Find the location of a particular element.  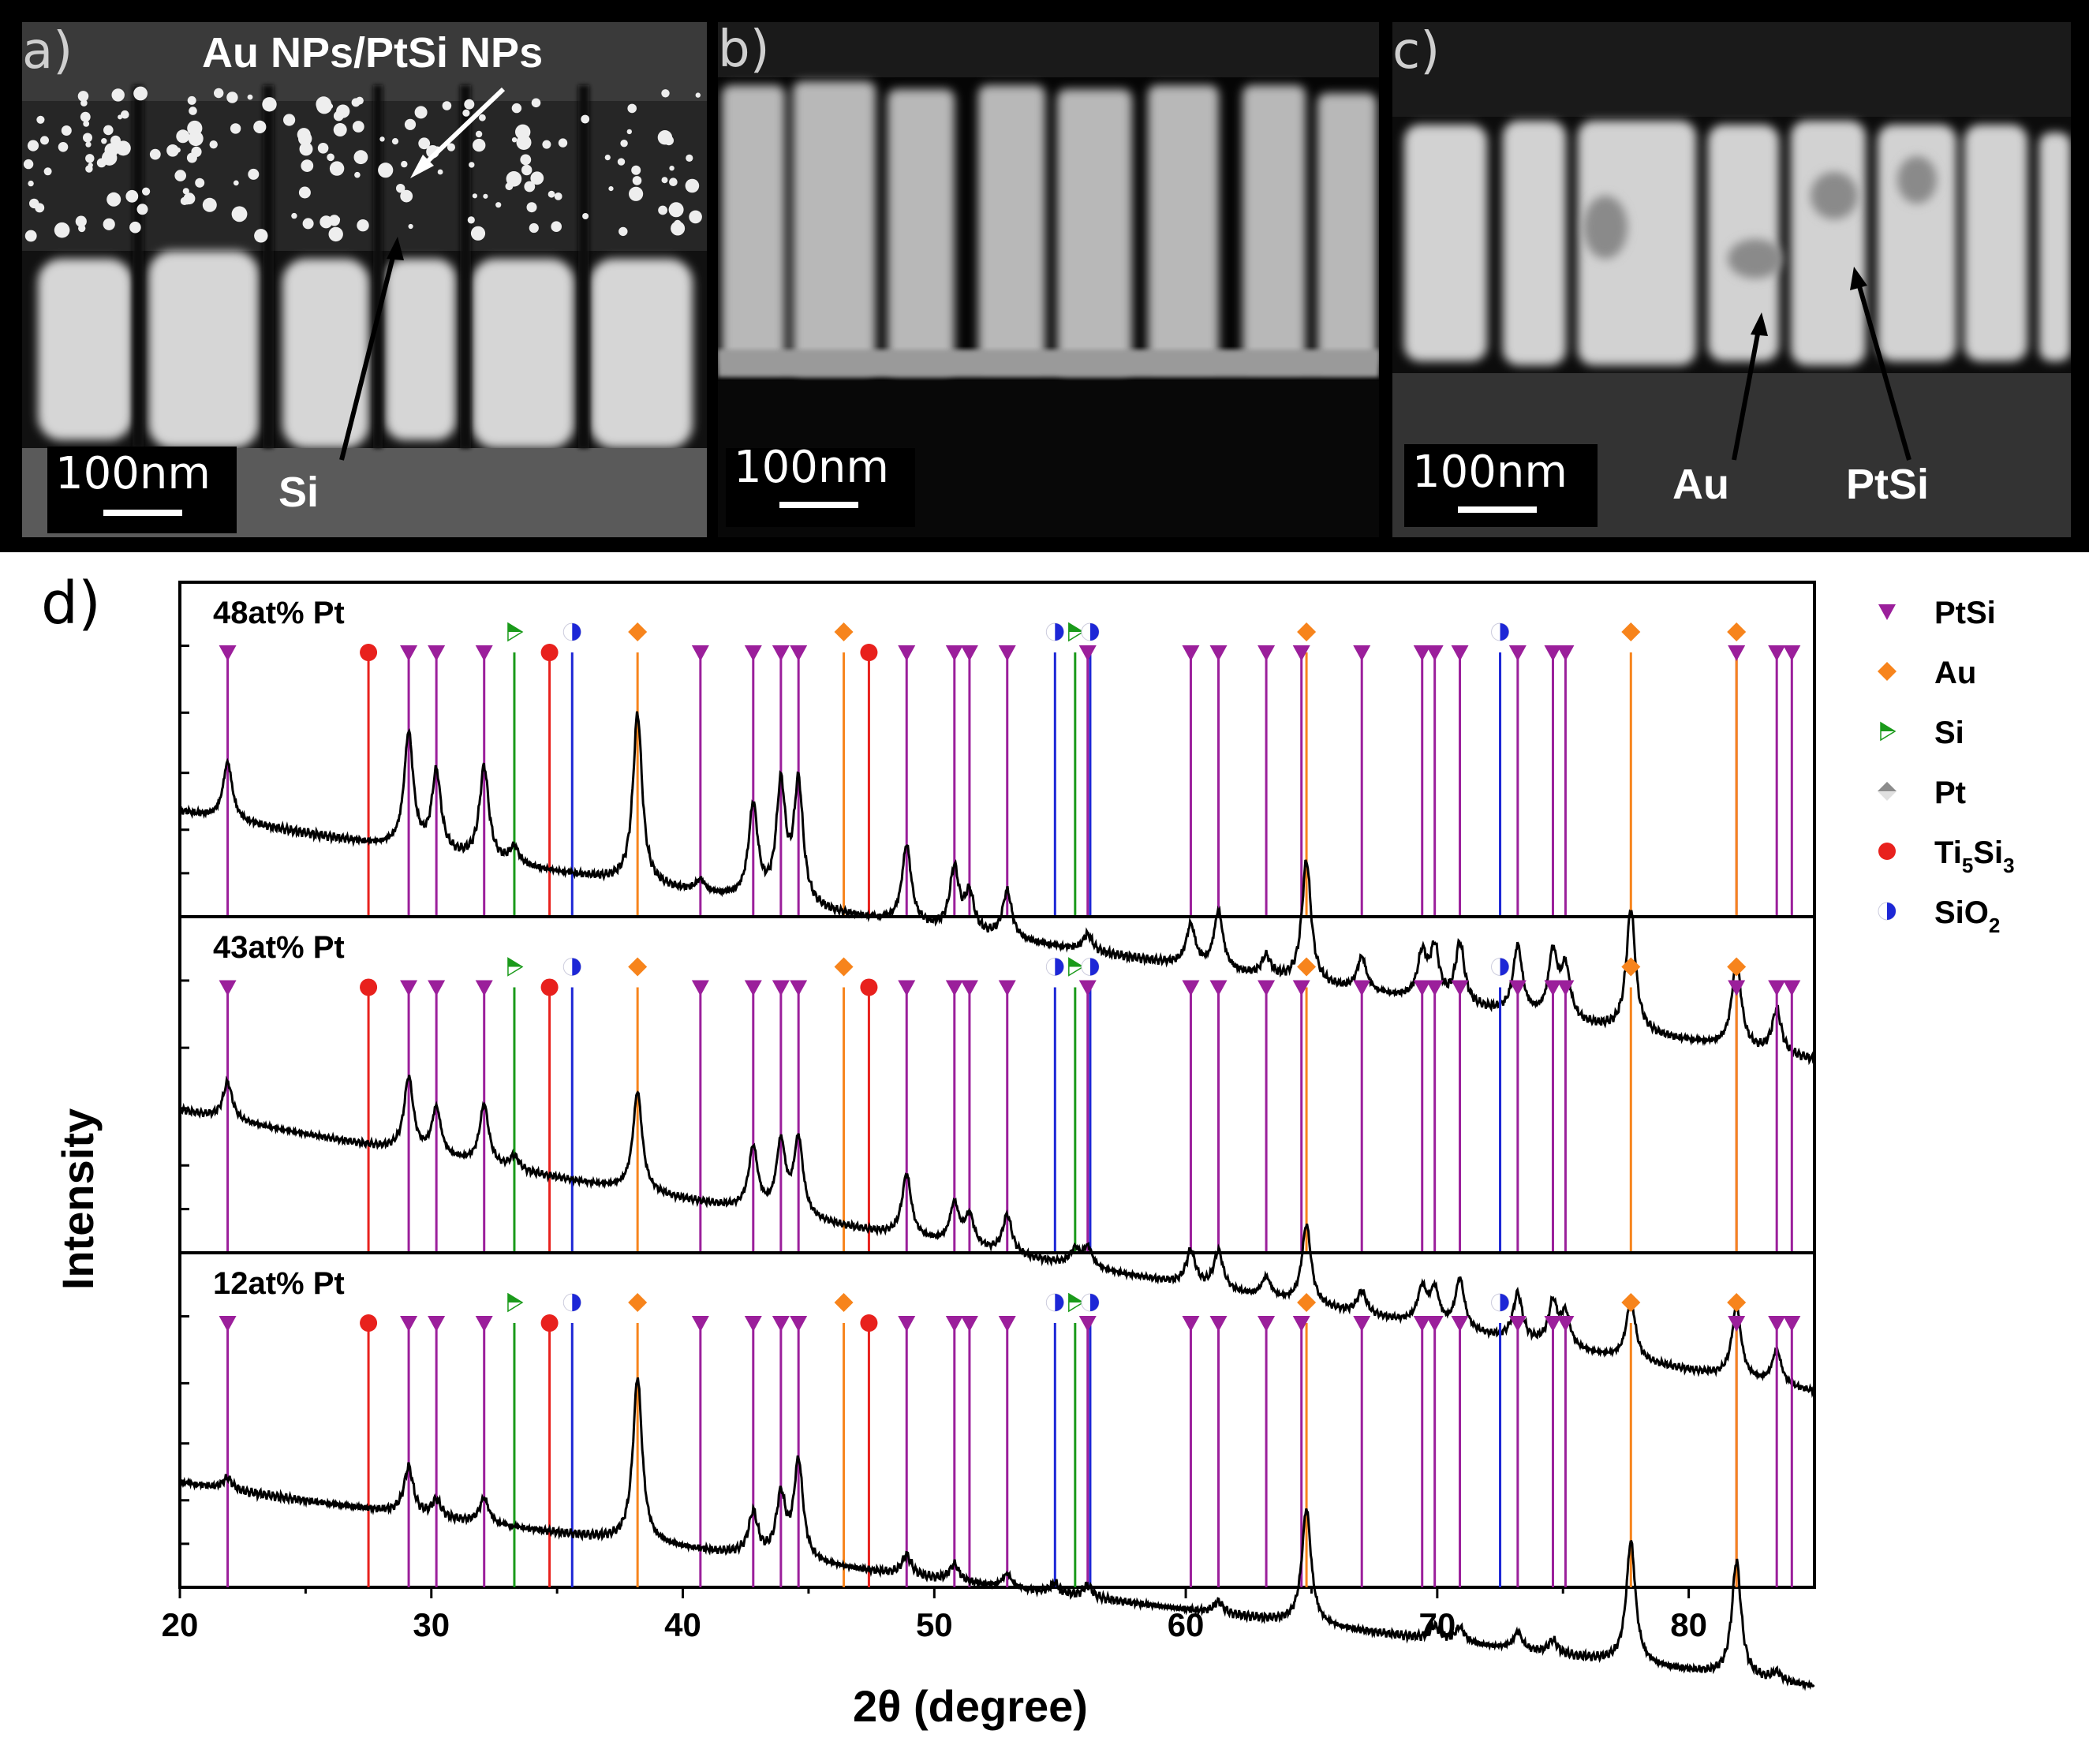

tem-panel-a: a) Au NPs/PtSi NPs Si 100nm is located at coordinates (364, 279).